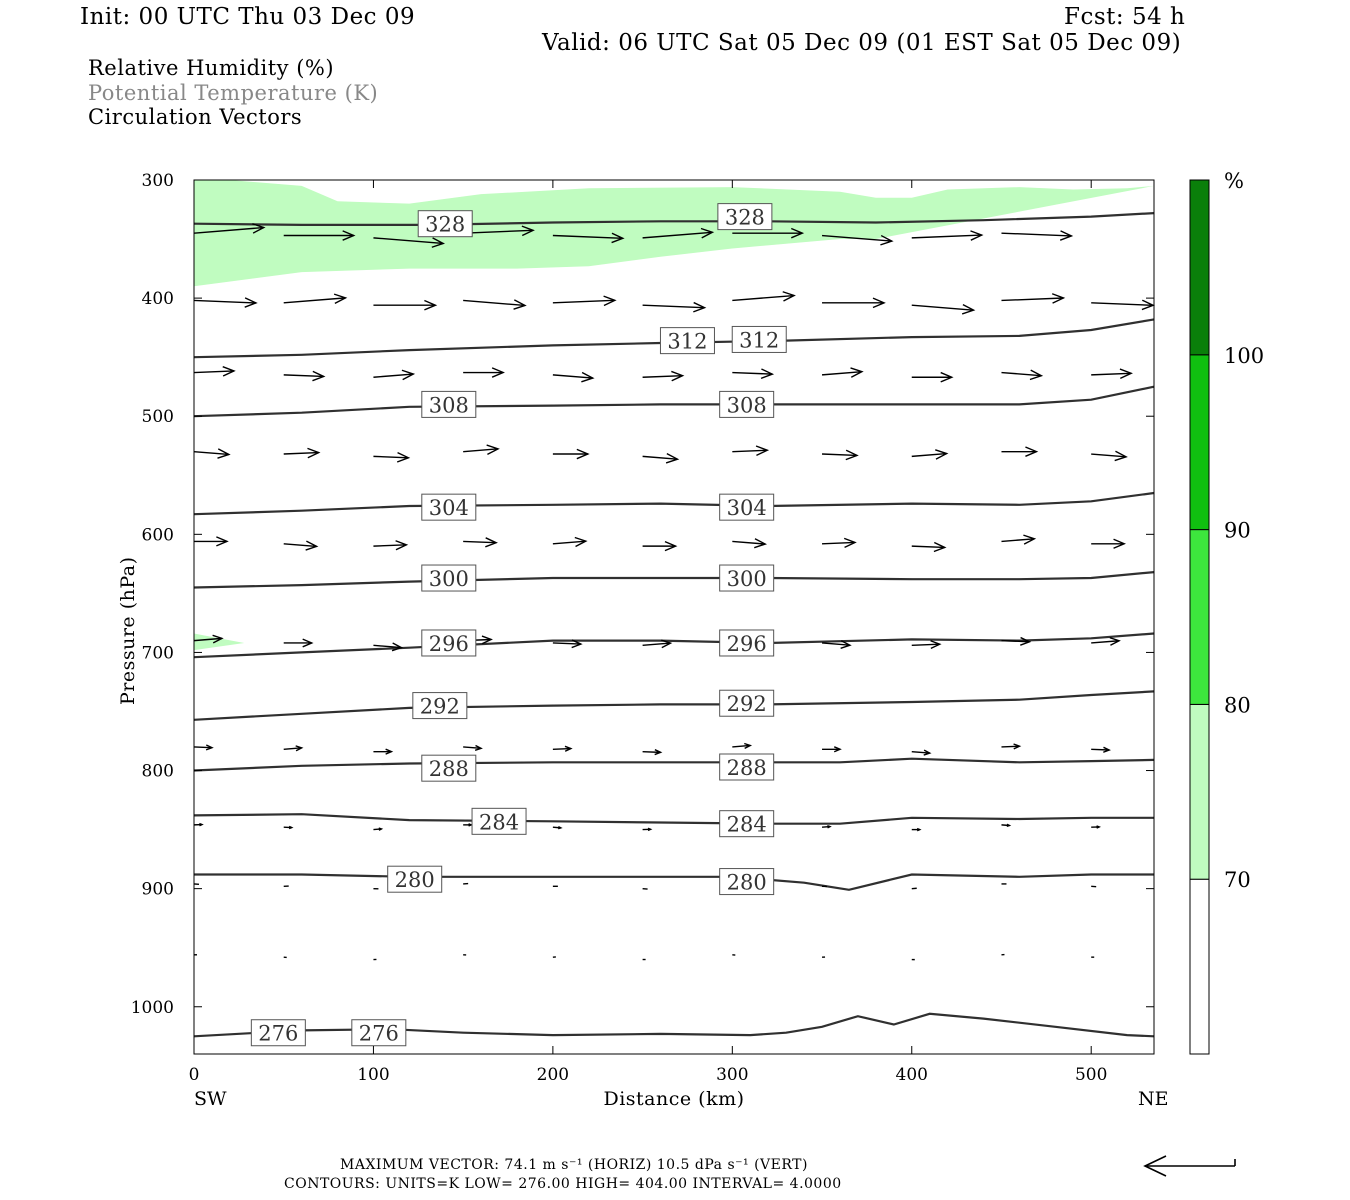 The image size is (1350, 1200). What do you see at coordinates (759, 339) in the screenshot?
I see `theta-label-312: 312` at bounding box center [759, 339].